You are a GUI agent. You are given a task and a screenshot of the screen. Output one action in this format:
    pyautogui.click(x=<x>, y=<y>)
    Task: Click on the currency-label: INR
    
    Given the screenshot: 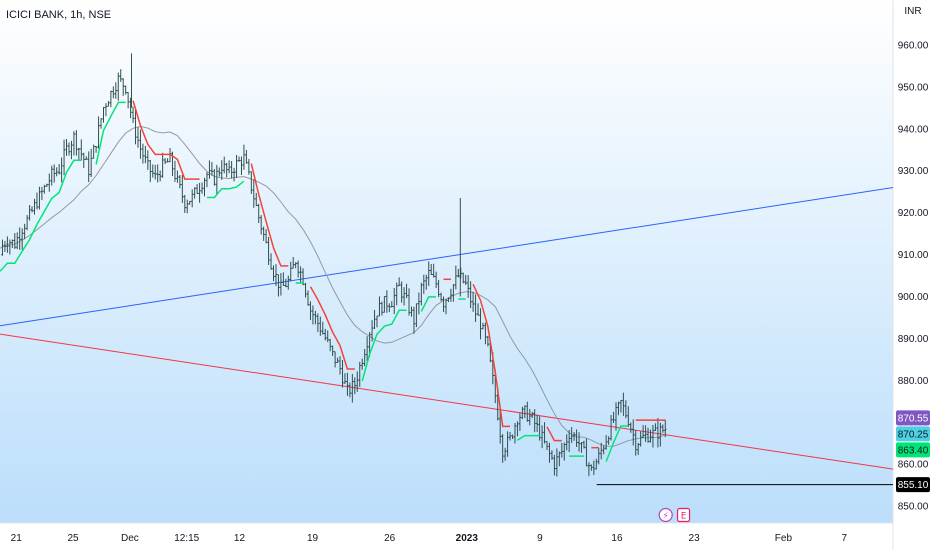 What is the action you would take?
    pyautogui.click(x=912, y=11)
    